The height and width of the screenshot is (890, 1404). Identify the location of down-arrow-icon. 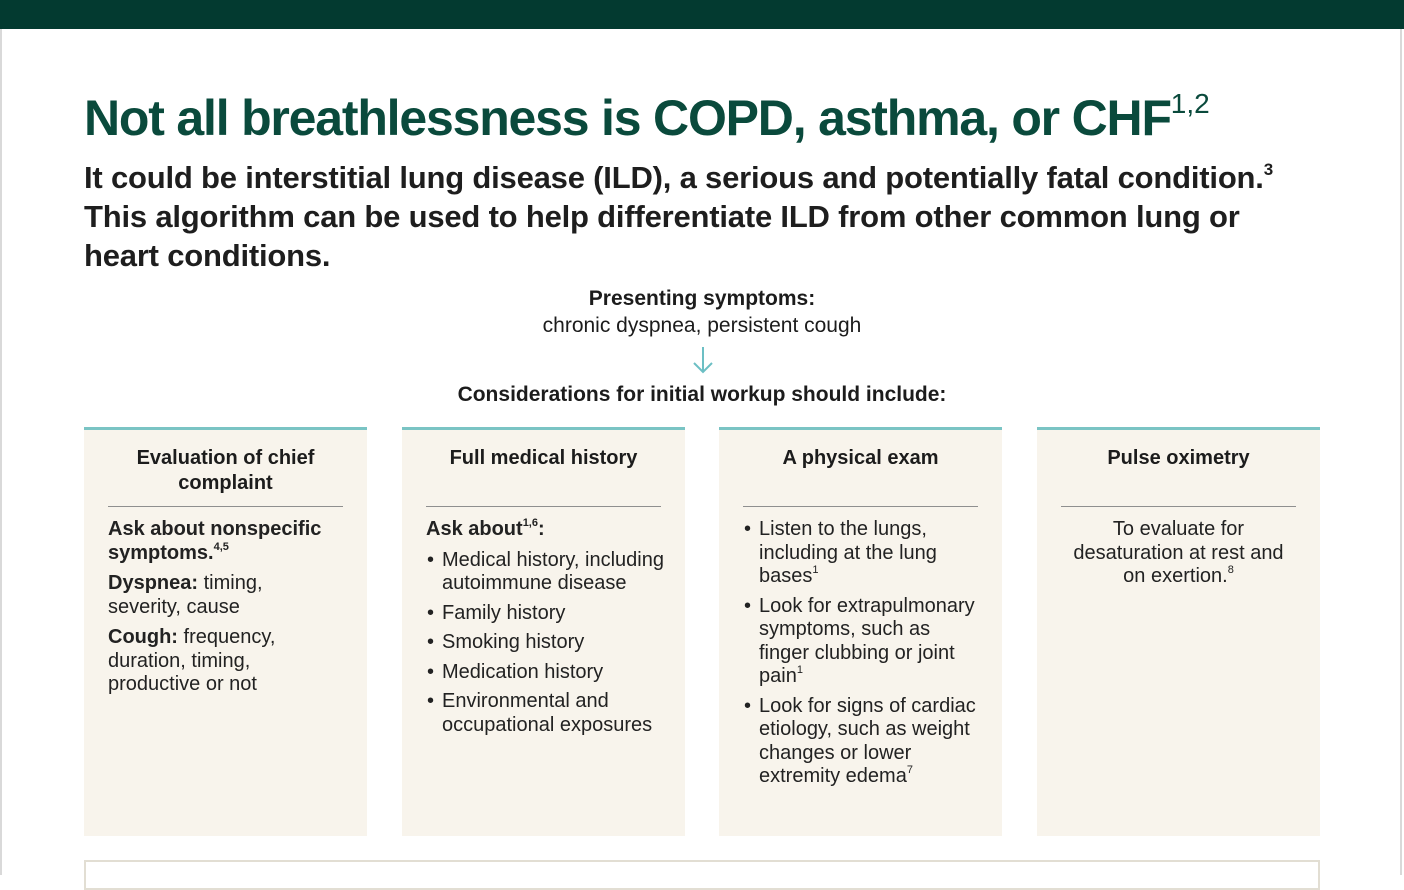
(703, 360).